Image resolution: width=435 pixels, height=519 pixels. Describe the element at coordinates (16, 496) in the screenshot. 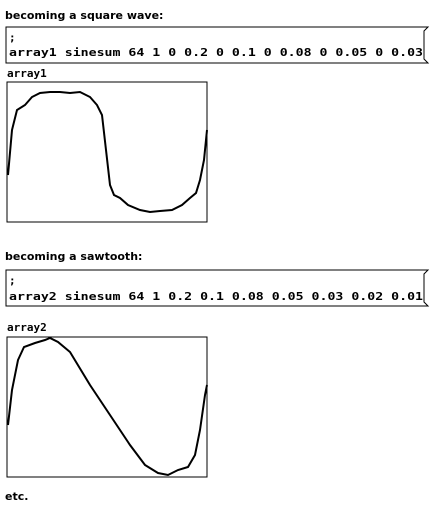

I see `comment: etc.` at that location.